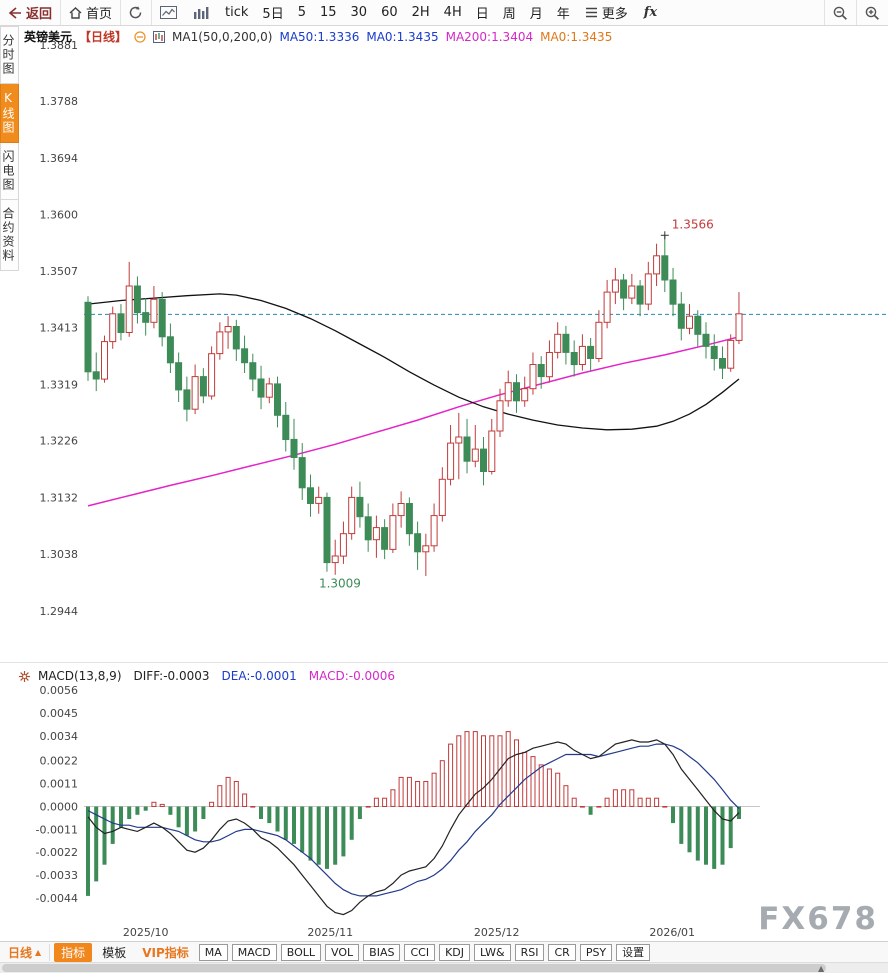 The height and width of the screenshot is (973, 888). What do you see at coordinates (420, 12) in the screenshot?
I see `period-button-2H: 2H` at bounding box center [420, 12].